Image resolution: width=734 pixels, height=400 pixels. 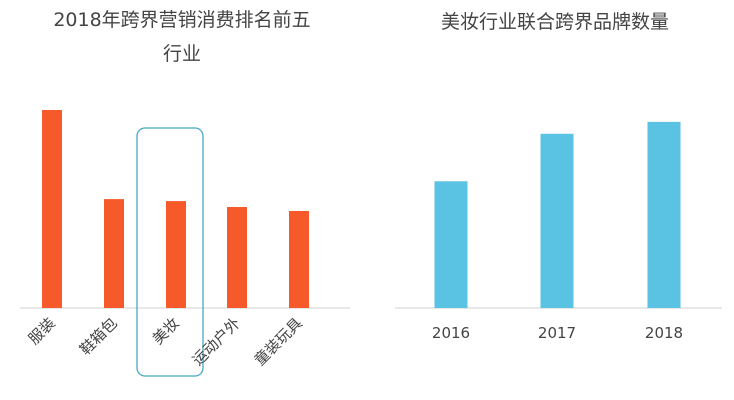 What do you see at coordinates (98, 336) in the screenshot?
I see `x-tick-label-1: 鞋箱包` at bounding box center [98, 336].